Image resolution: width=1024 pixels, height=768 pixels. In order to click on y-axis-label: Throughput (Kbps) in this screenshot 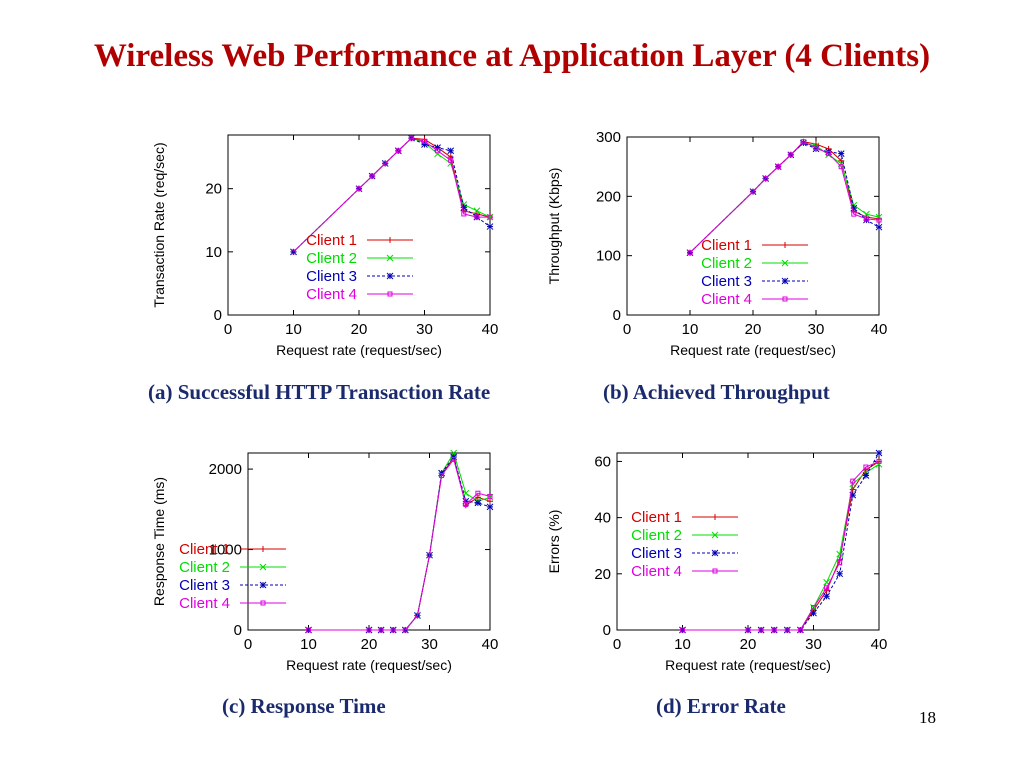, I will do `click(554, 226)`.